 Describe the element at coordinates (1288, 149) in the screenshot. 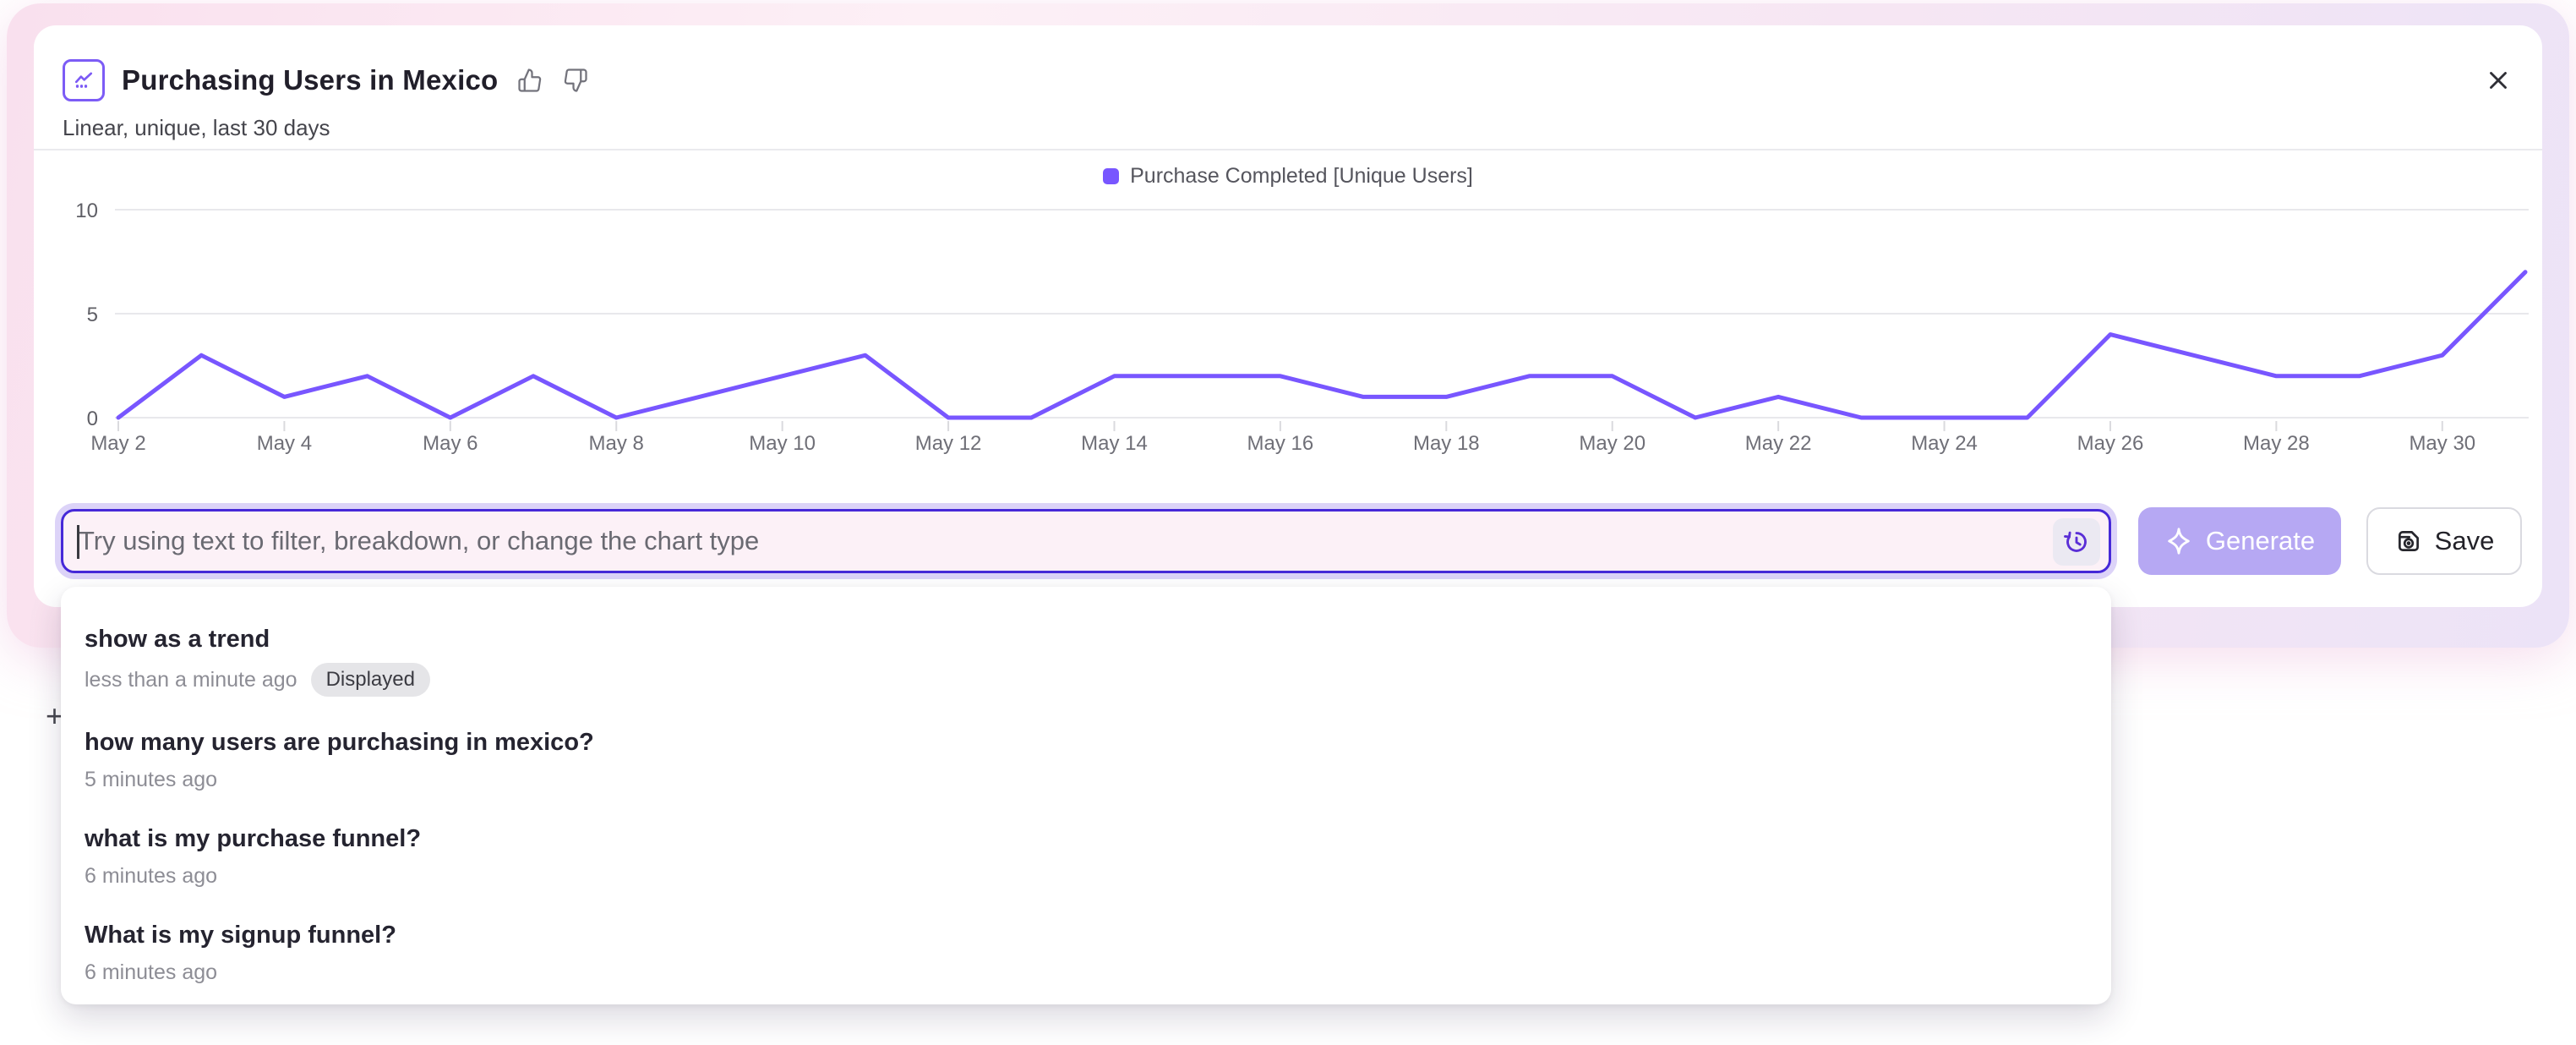

I see `header-divider` at that location.